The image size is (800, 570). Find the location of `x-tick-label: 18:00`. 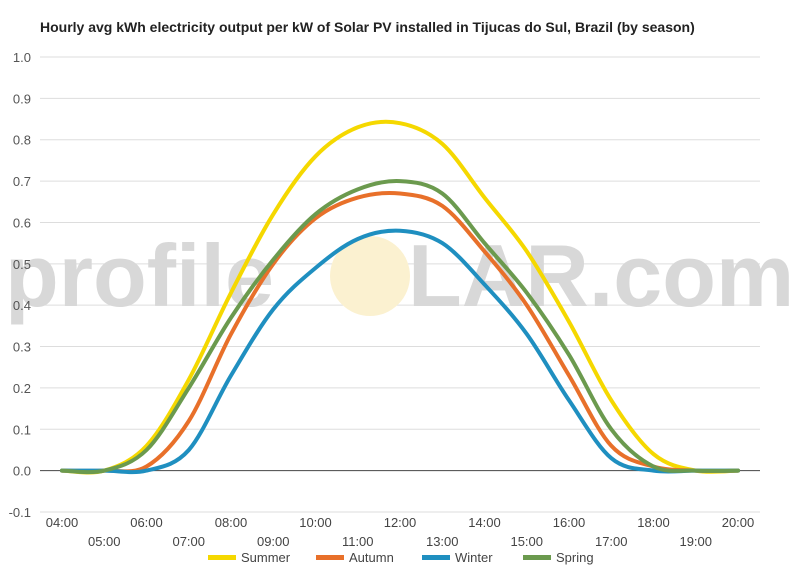

x-tick-label: 18:00 is located at coordinates (653, 522).